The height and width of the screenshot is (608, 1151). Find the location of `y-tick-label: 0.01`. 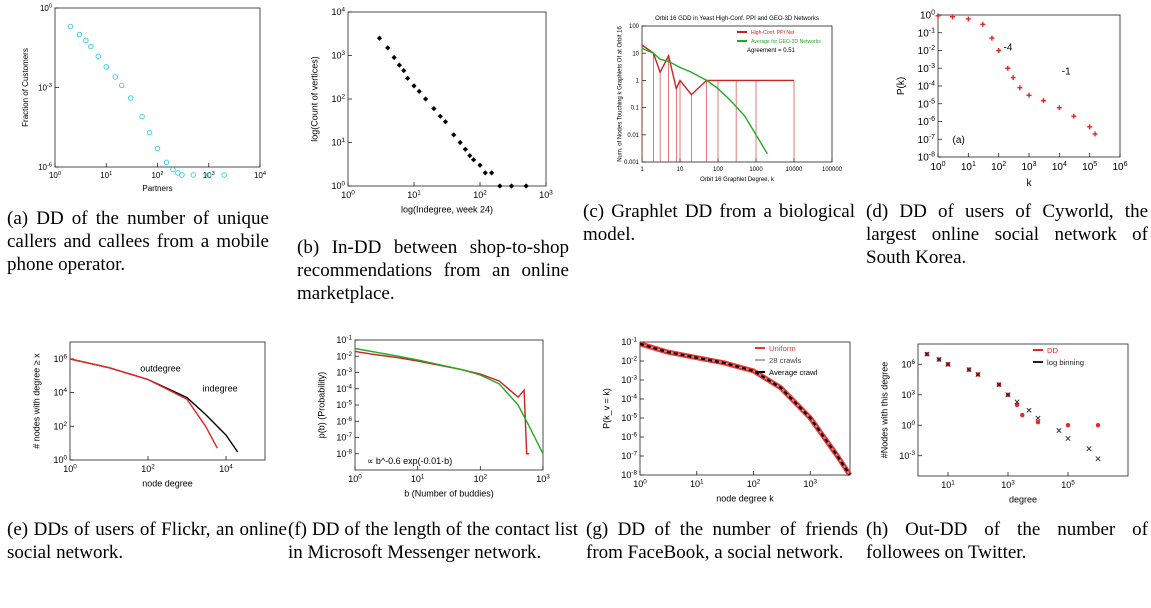

y-tick-label: 0.01 is located at coordinates (633, 136).